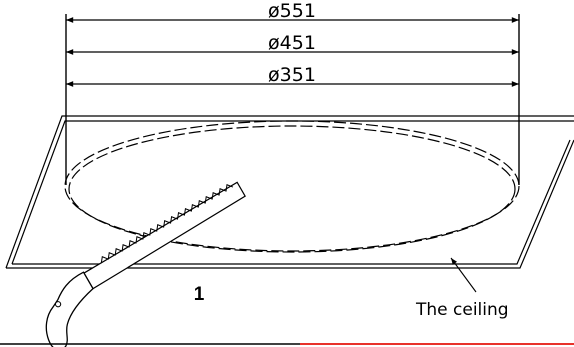 Image resolution: width=574 pixels, height=347 pixels. Describe the element at coordinates (199, 294) in the screenshot. I see `step-number-label: 1` at that location.